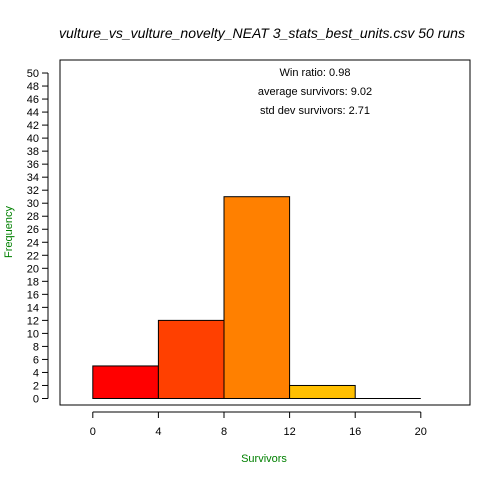  I want to click on stat-annotation-2: std dev survivors: 2.71, so click(315, 111).